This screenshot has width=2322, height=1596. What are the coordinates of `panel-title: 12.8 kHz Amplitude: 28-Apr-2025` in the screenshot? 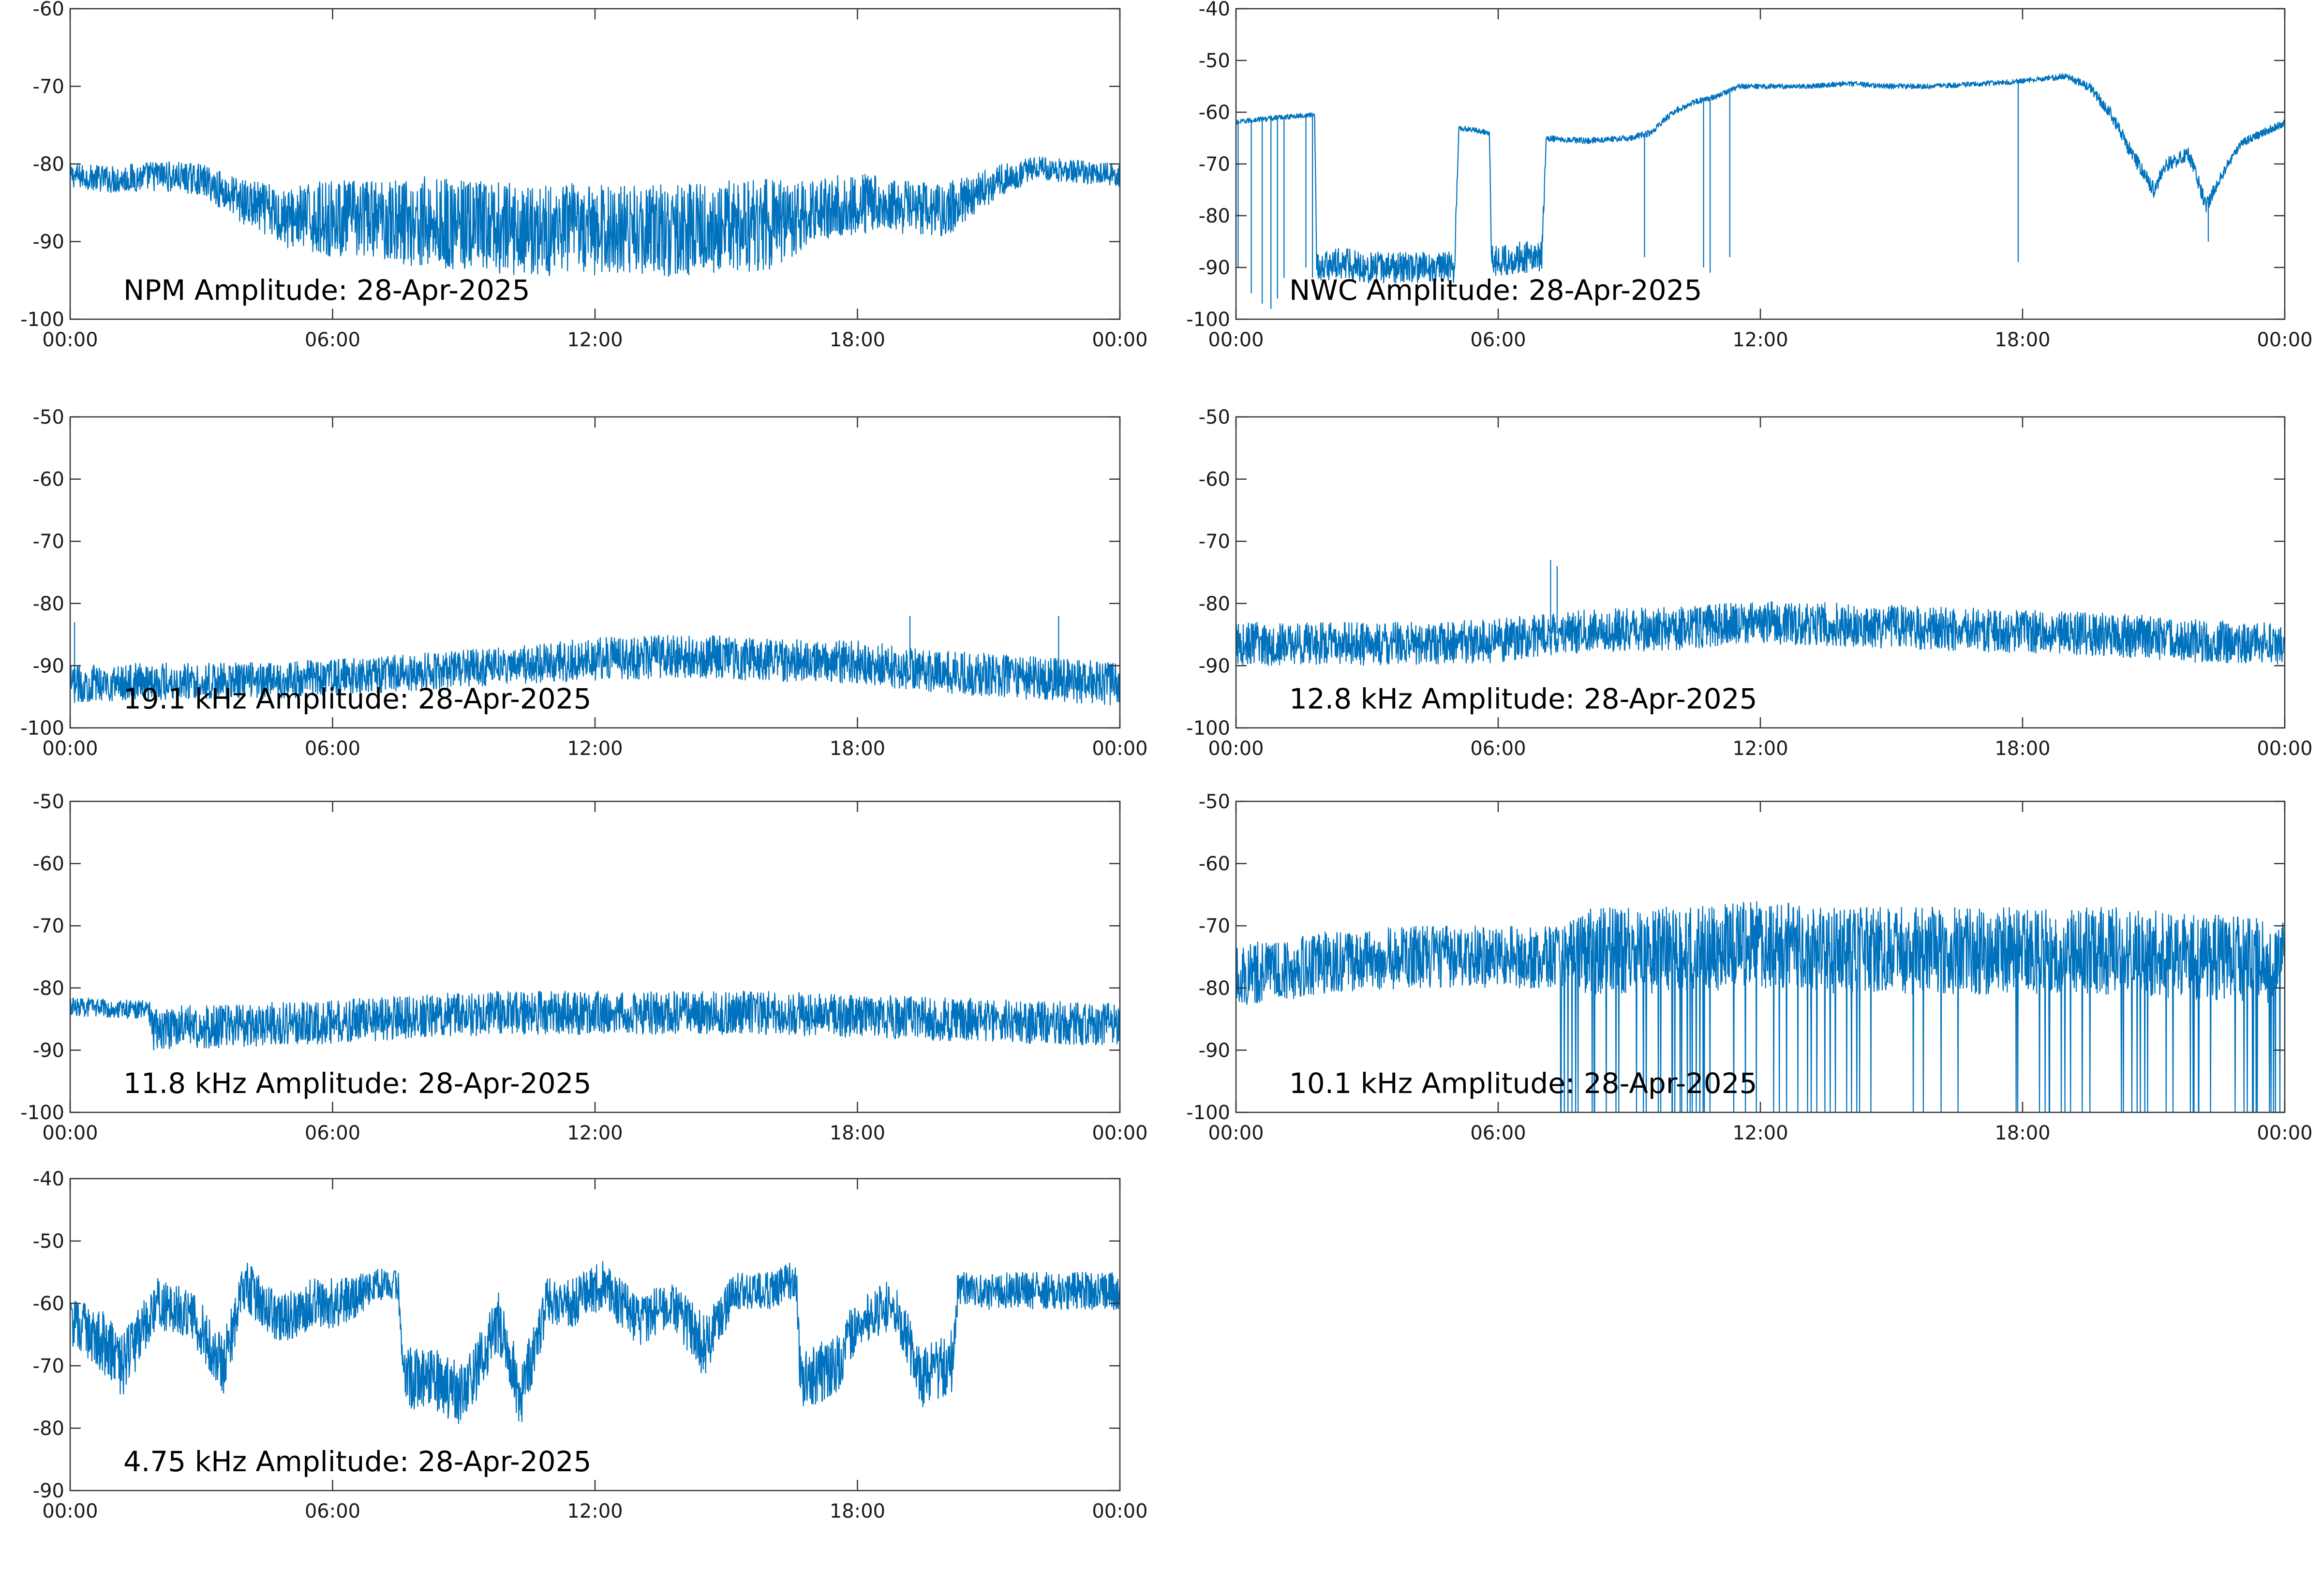 It's located at (1523, 698).